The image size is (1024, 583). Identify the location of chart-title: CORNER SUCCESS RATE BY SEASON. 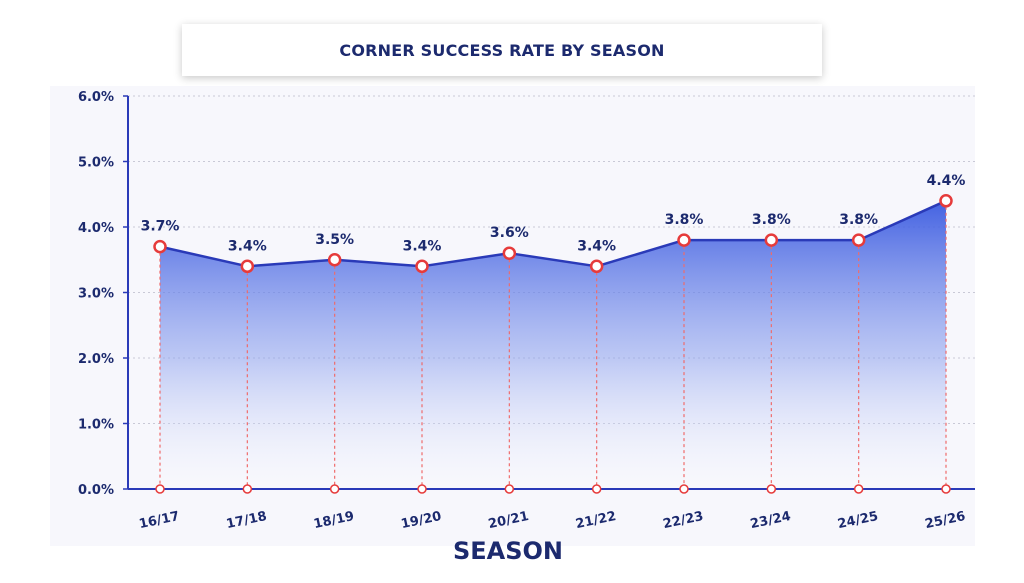
(502, 50).